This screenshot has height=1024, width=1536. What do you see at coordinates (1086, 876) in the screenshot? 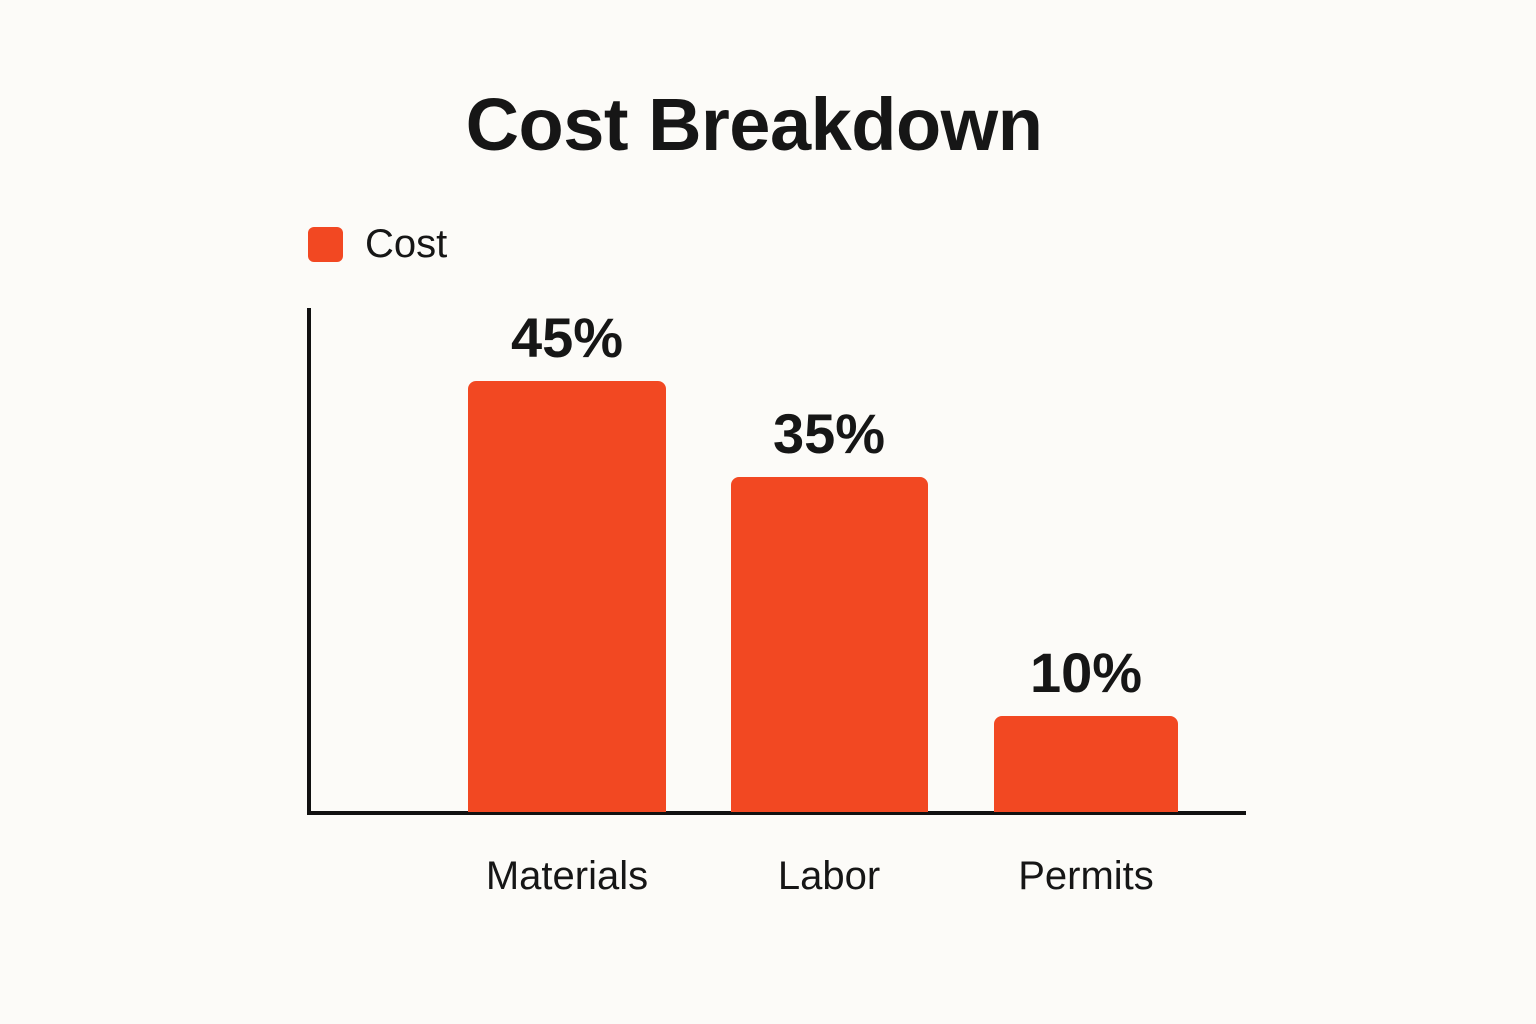
I see `category-label-permits: Permits` at bounding box center [1086, 876].